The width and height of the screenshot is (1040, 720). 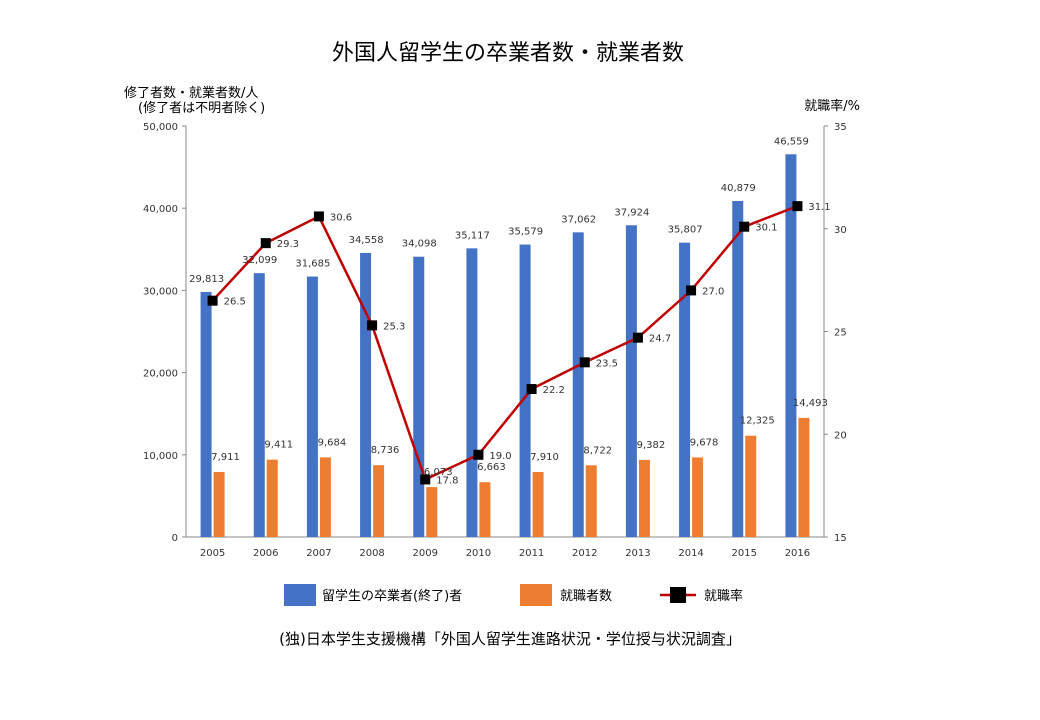 I want to click on rate-label: 17.8, so click(x=447, y=480).